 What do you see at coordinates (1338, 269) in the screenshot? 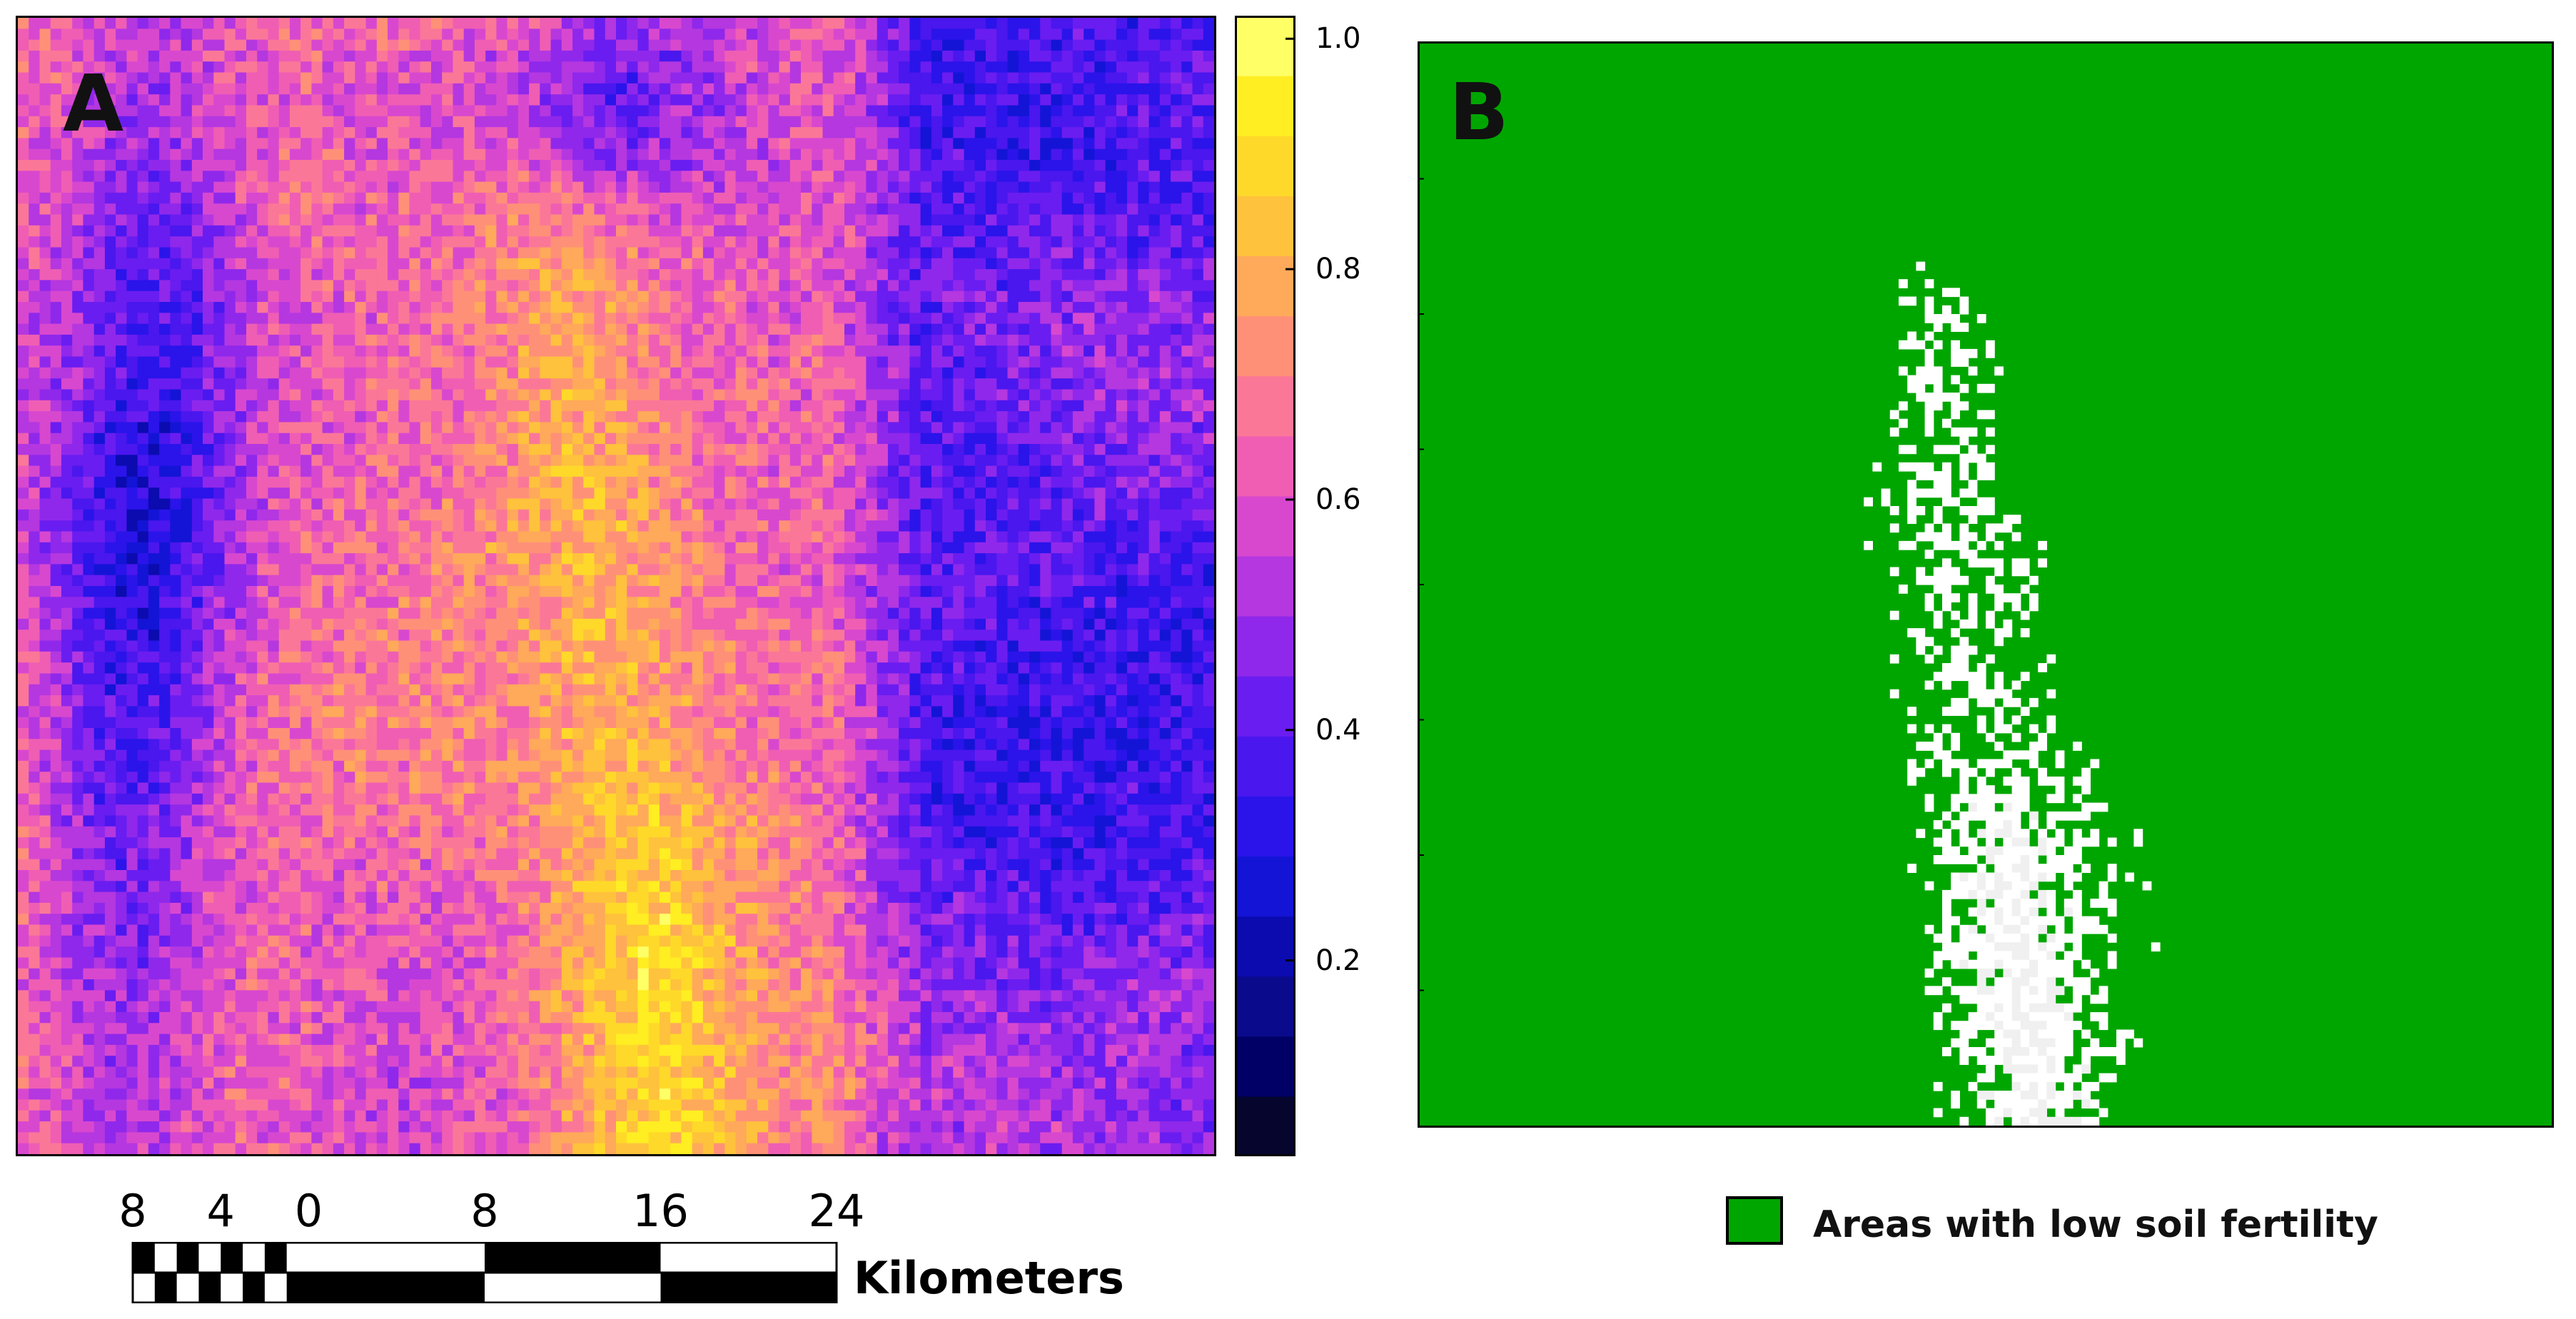
I see `colorbar-tick-label: 0.8` at bounding box center [1338, 269].